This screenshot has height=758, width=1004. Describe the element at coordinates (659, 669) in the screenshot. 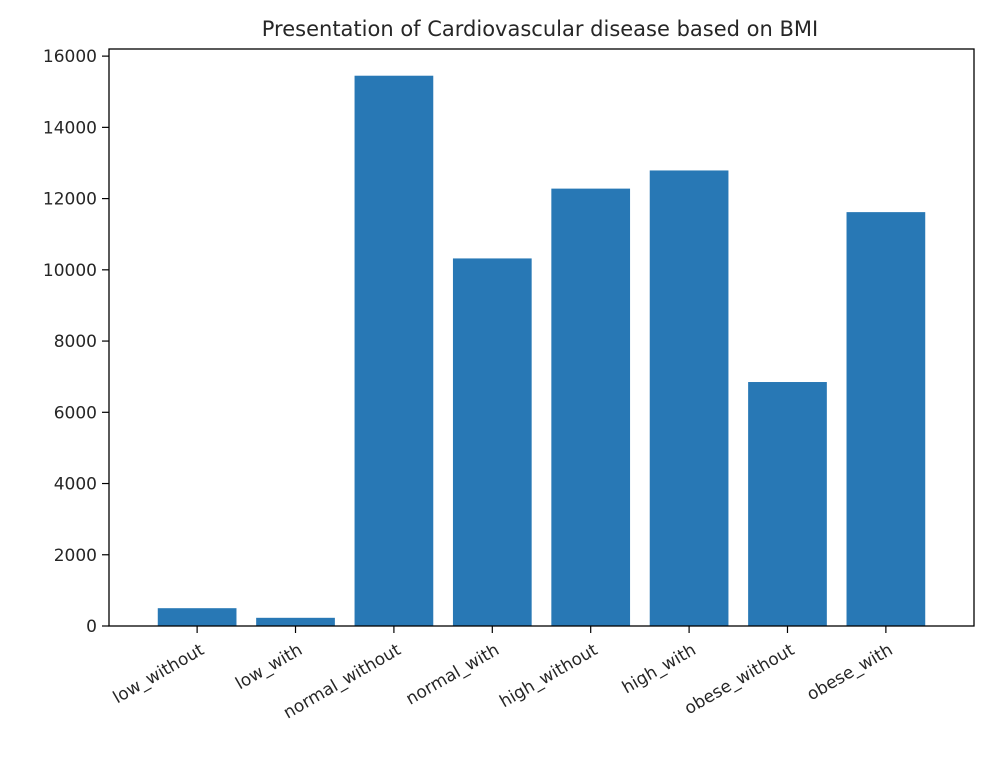

I see `x-tick-label: high_with` at that location.